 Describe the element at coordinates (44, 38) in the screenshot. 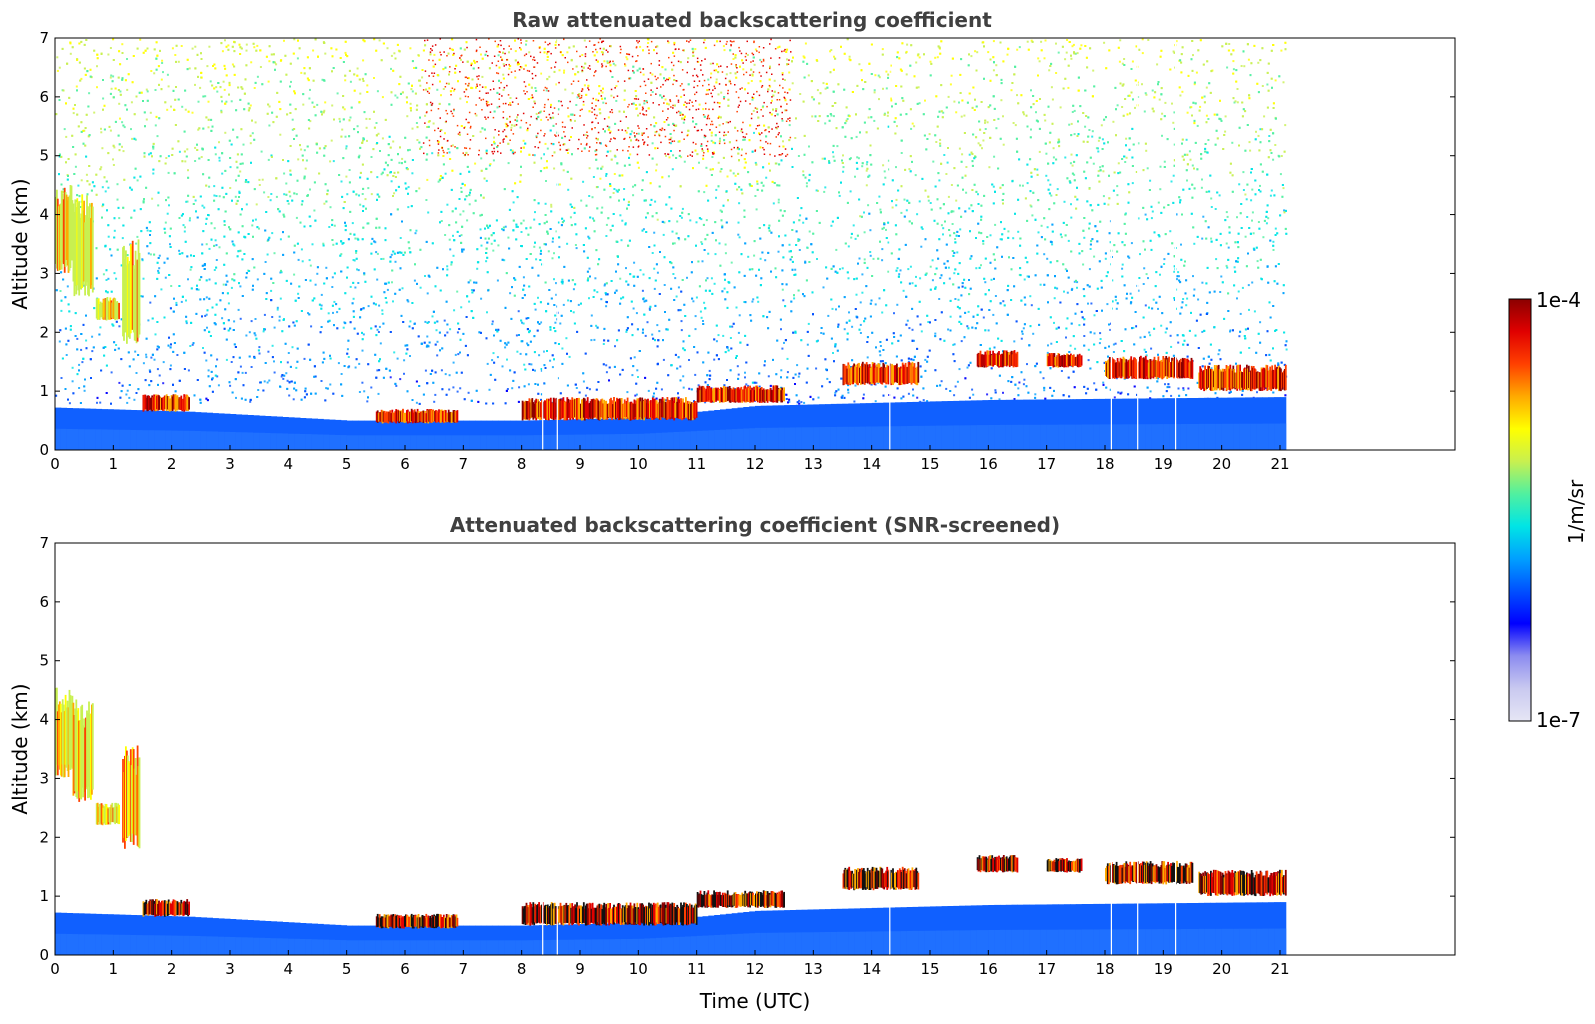

I see `y-tick-label: 7` at that location.